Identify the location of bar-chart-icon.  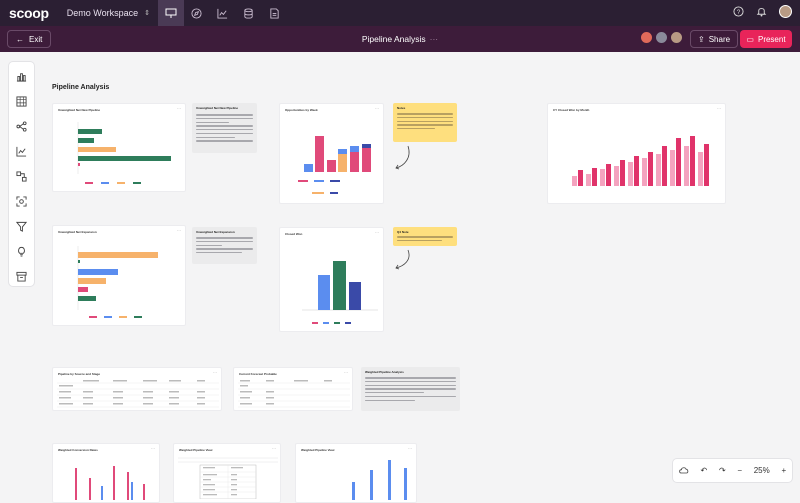
(22, 76).